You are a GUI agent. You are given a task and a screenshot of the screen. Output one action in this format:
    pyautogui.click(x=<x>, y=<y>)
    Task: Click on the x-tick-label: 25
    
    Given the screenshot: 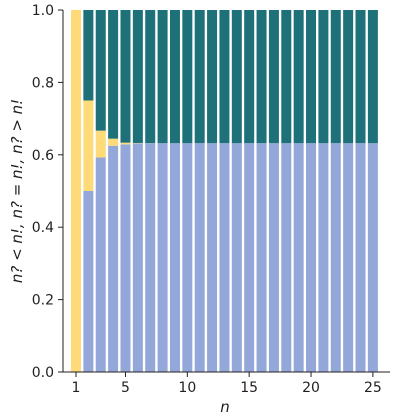 What is the action you would take?
    pyautogui.click(x=373, y=388)
    